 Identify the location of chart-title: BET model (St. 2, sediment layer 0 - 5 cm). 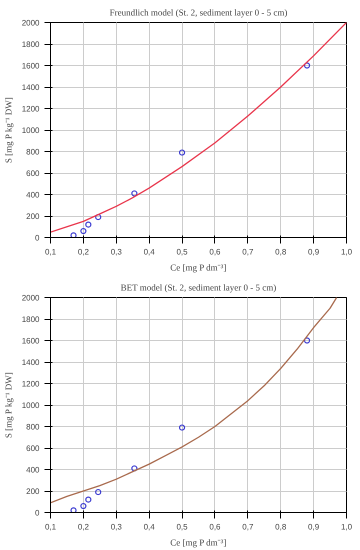
(198, 287).